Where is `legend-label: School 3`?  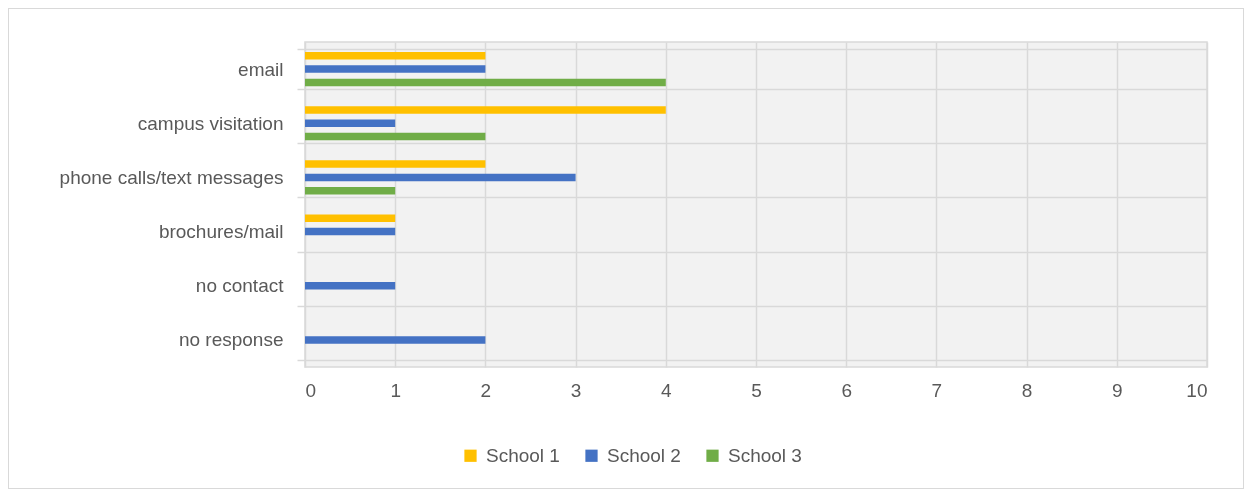
legend-label: School 3 is located at coordinates (765, 455).